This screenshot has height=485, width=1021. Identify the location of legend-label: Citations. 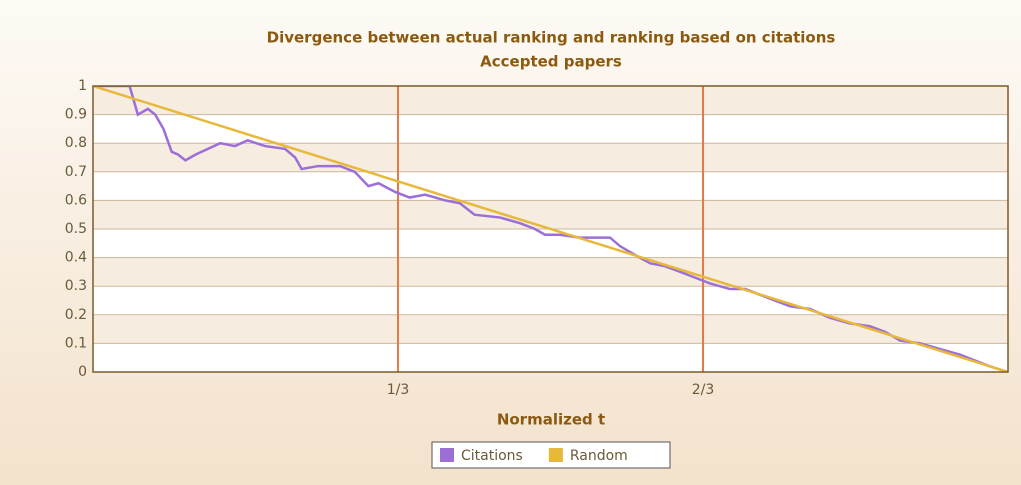
(492, 456).